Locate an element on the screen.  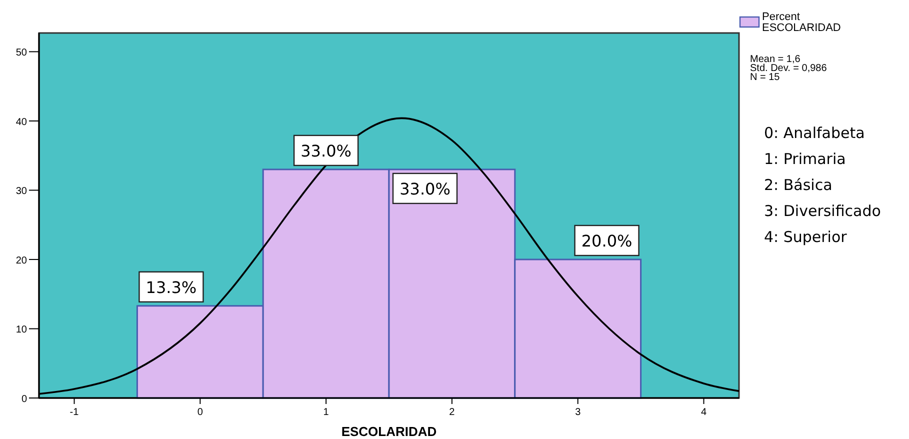
y-tick-label: 40 is located at coordinates (22, 122).